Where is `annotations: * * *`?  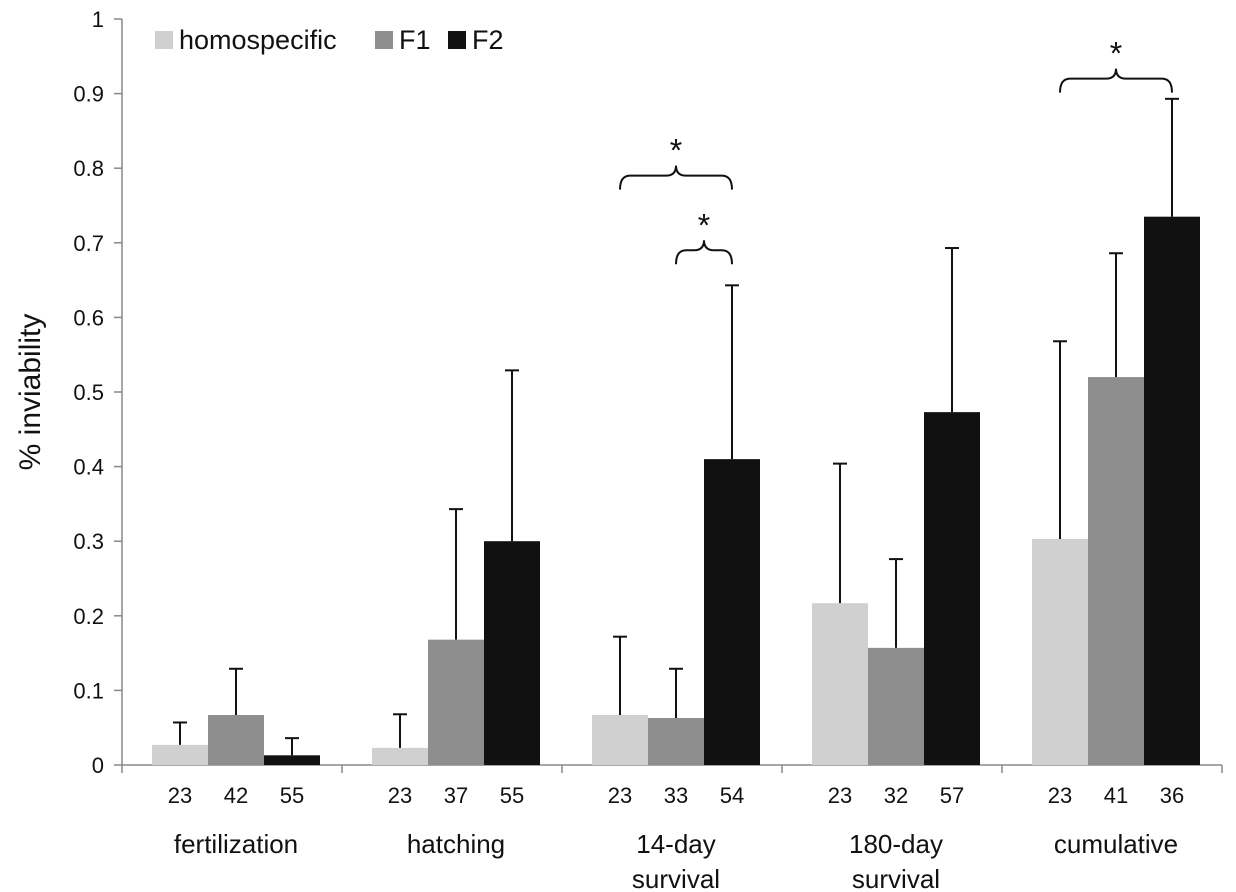
annotations: * * * is located at coordinates (896, 150).